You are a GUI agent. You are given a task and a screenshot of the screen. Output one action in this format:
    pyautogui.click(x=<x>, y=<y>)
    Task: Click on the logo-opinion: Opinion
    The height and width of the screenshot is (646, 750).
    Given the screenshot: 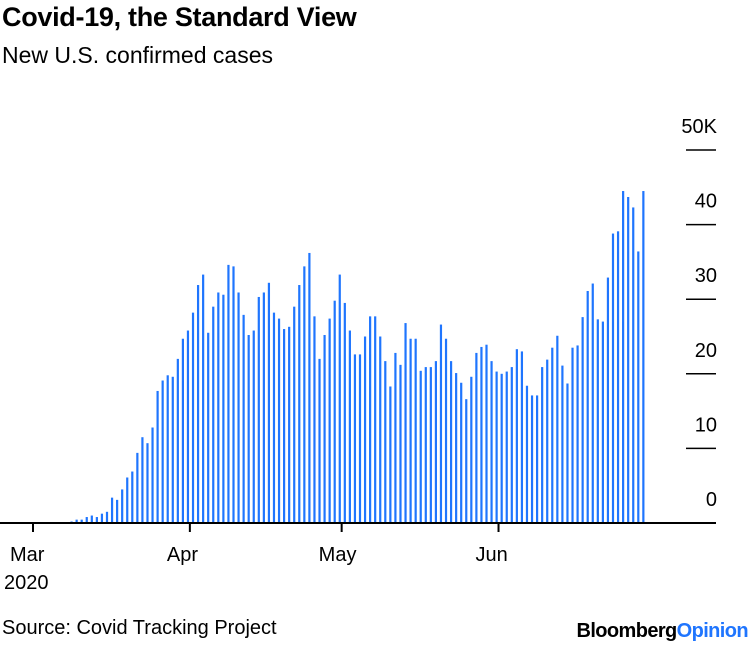 What is the action you would take?
    pyautogui.click(x=712, y=631)
    